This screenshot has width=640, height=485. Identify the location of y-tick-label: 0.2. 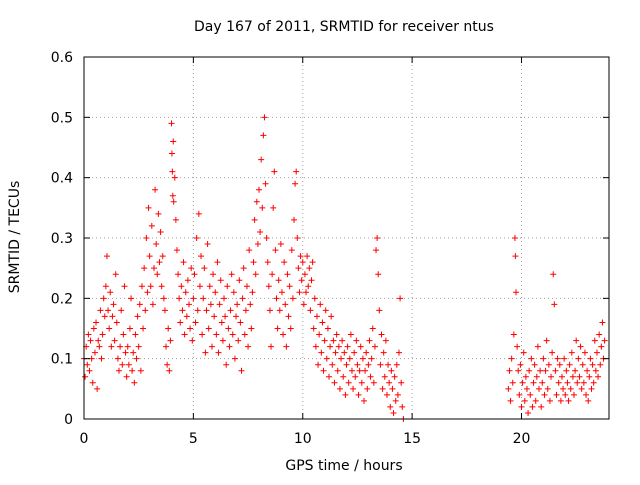
(62, 299).